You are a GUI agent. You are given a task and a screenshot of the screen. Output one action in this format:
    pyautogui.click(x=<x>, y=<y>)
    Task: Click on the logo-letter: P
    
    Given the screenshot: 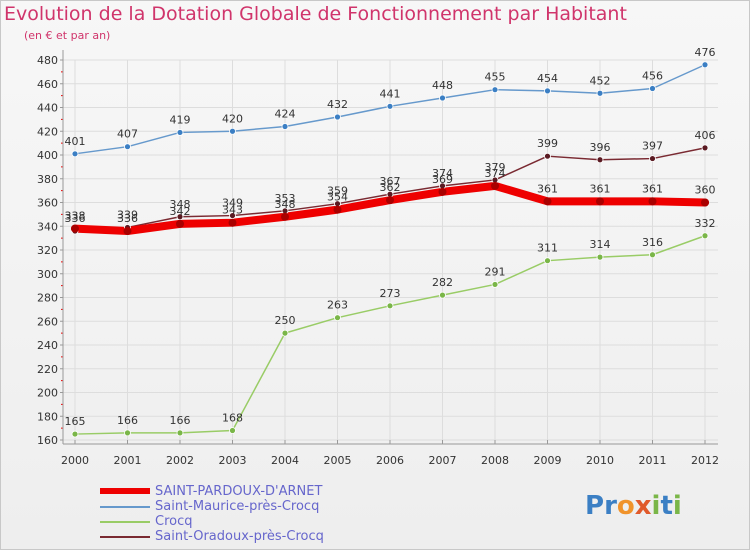 What is the action you would take?
    pyautogui.click(x=595, y=506)
    